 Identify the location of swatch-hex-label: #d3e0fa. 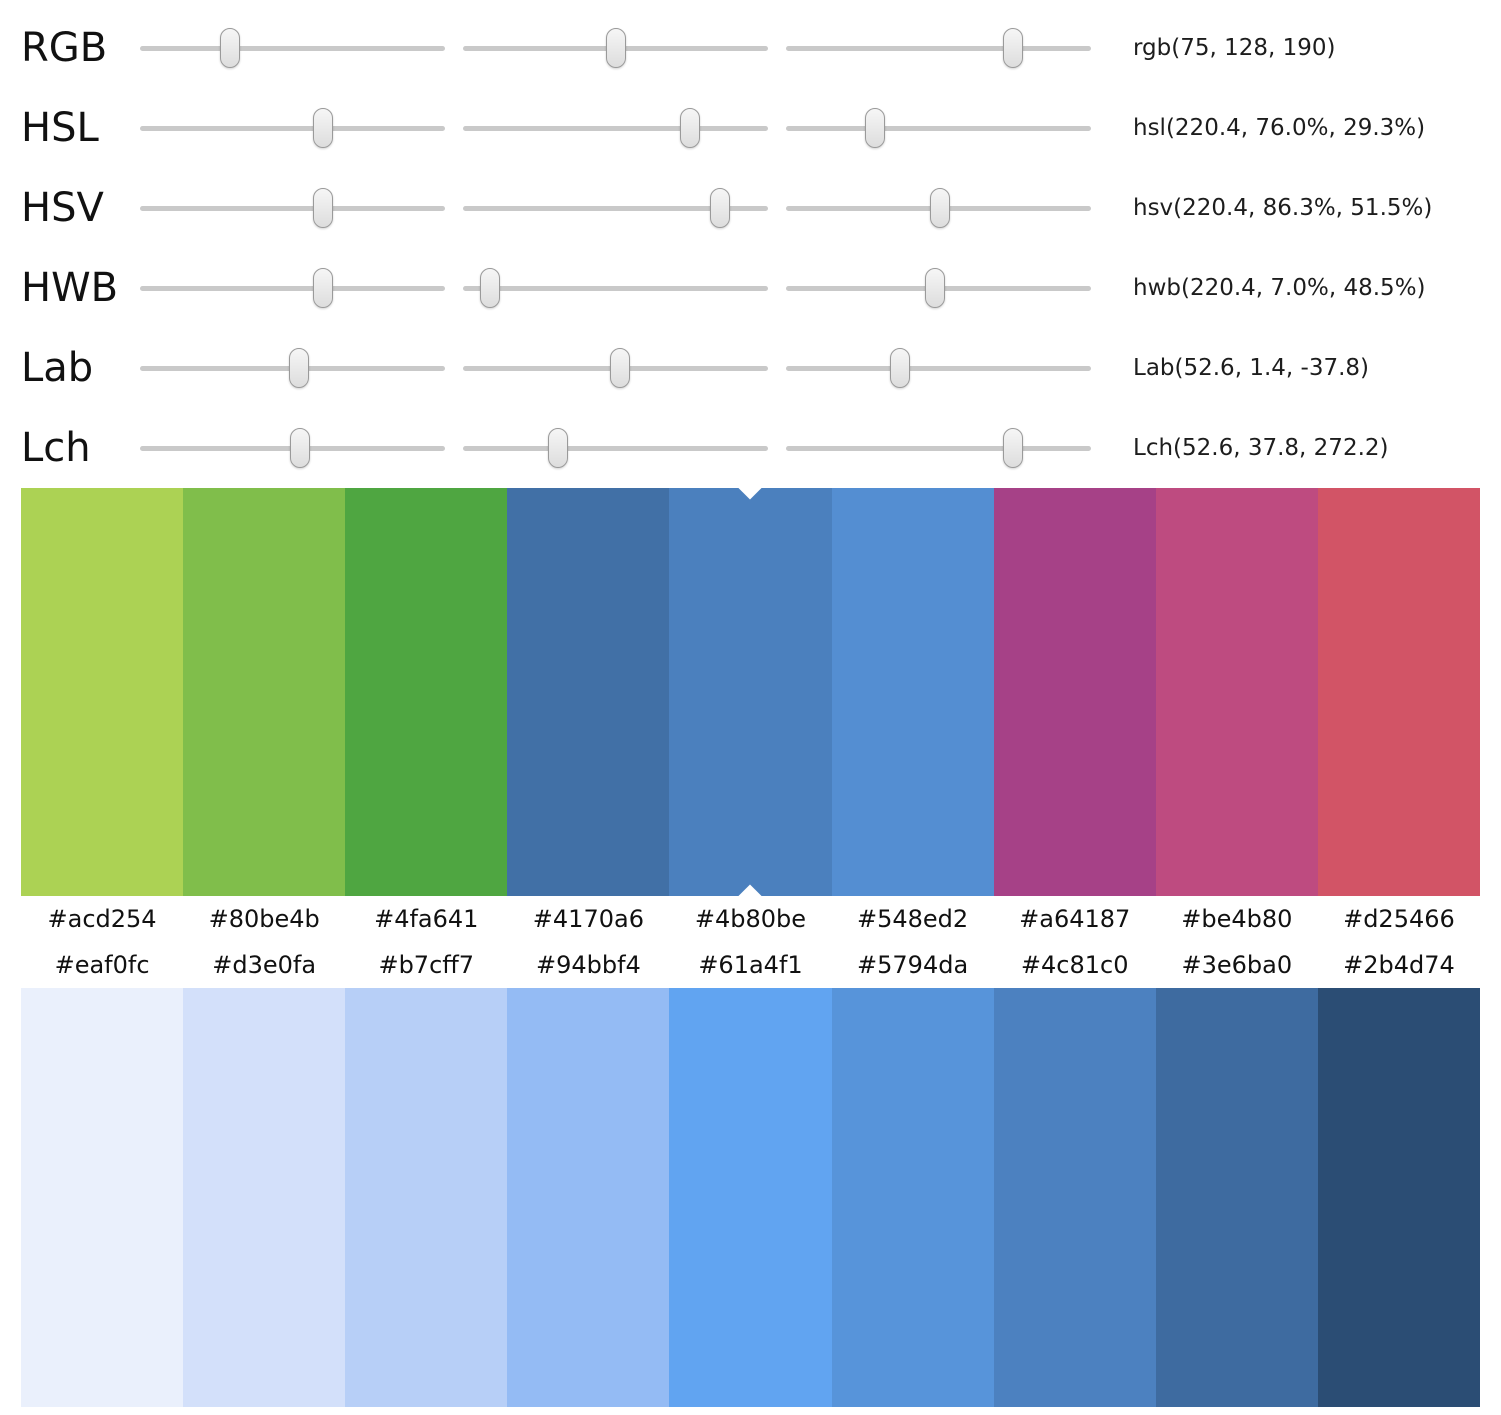
(264, 965).